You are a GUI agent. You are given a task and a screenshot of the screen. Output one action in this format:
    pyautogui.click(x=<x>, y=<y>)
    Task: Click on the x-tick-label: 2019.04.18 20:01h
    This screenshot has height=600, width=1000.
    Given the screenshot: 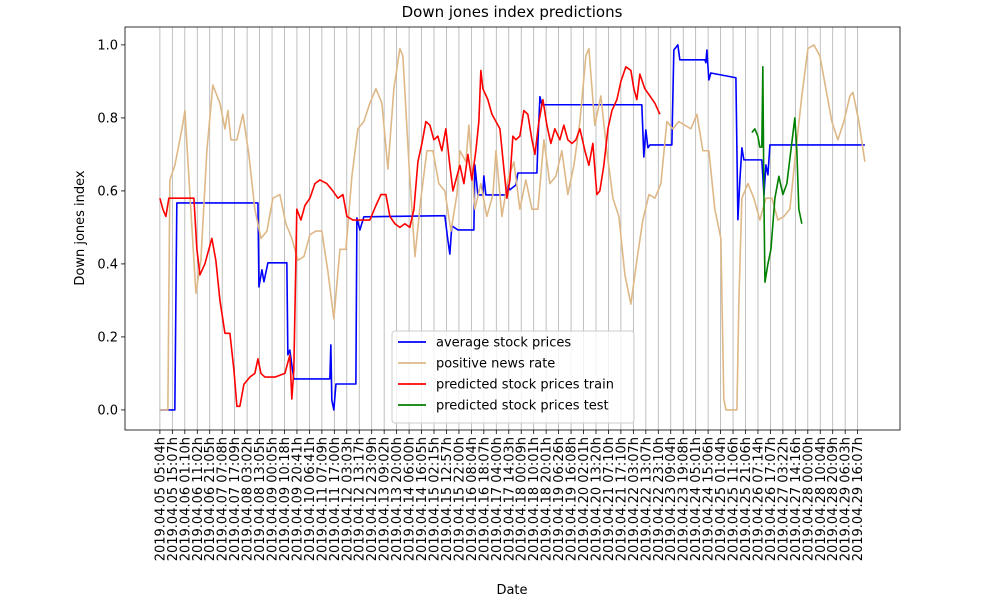 What is the action you would take?
    pyautogui.click(x=547, y=499)
    